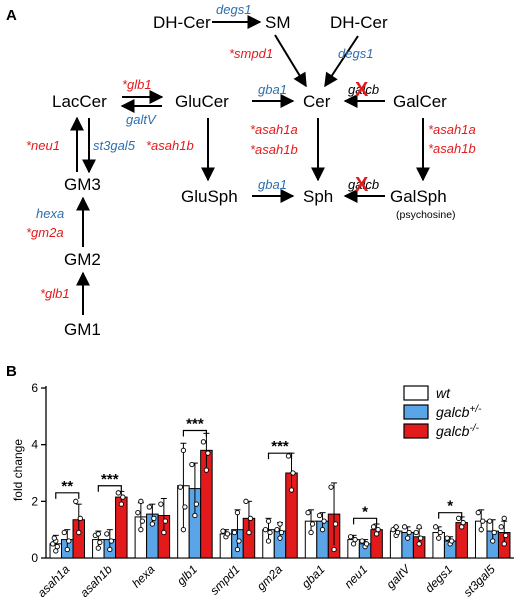 The image size is (520, 608). I want to click on node-glusph: GluSph, so click(209, 196).